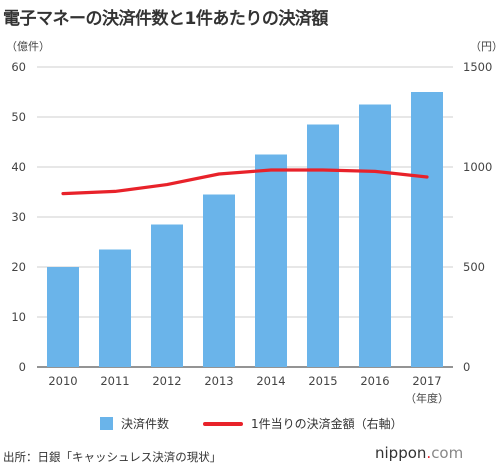 Image resolution: width=500 pixels, height=469 pixels. I want to click on left-axis-unit: （億件）, so click(28, 46).